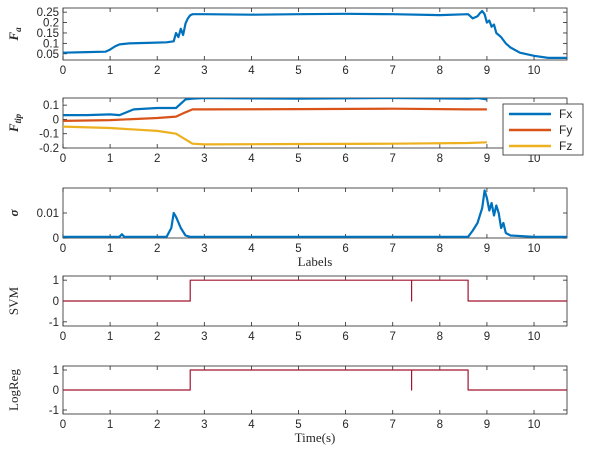  I want to click on legend-label-fx: Fx, so click(565, 114).